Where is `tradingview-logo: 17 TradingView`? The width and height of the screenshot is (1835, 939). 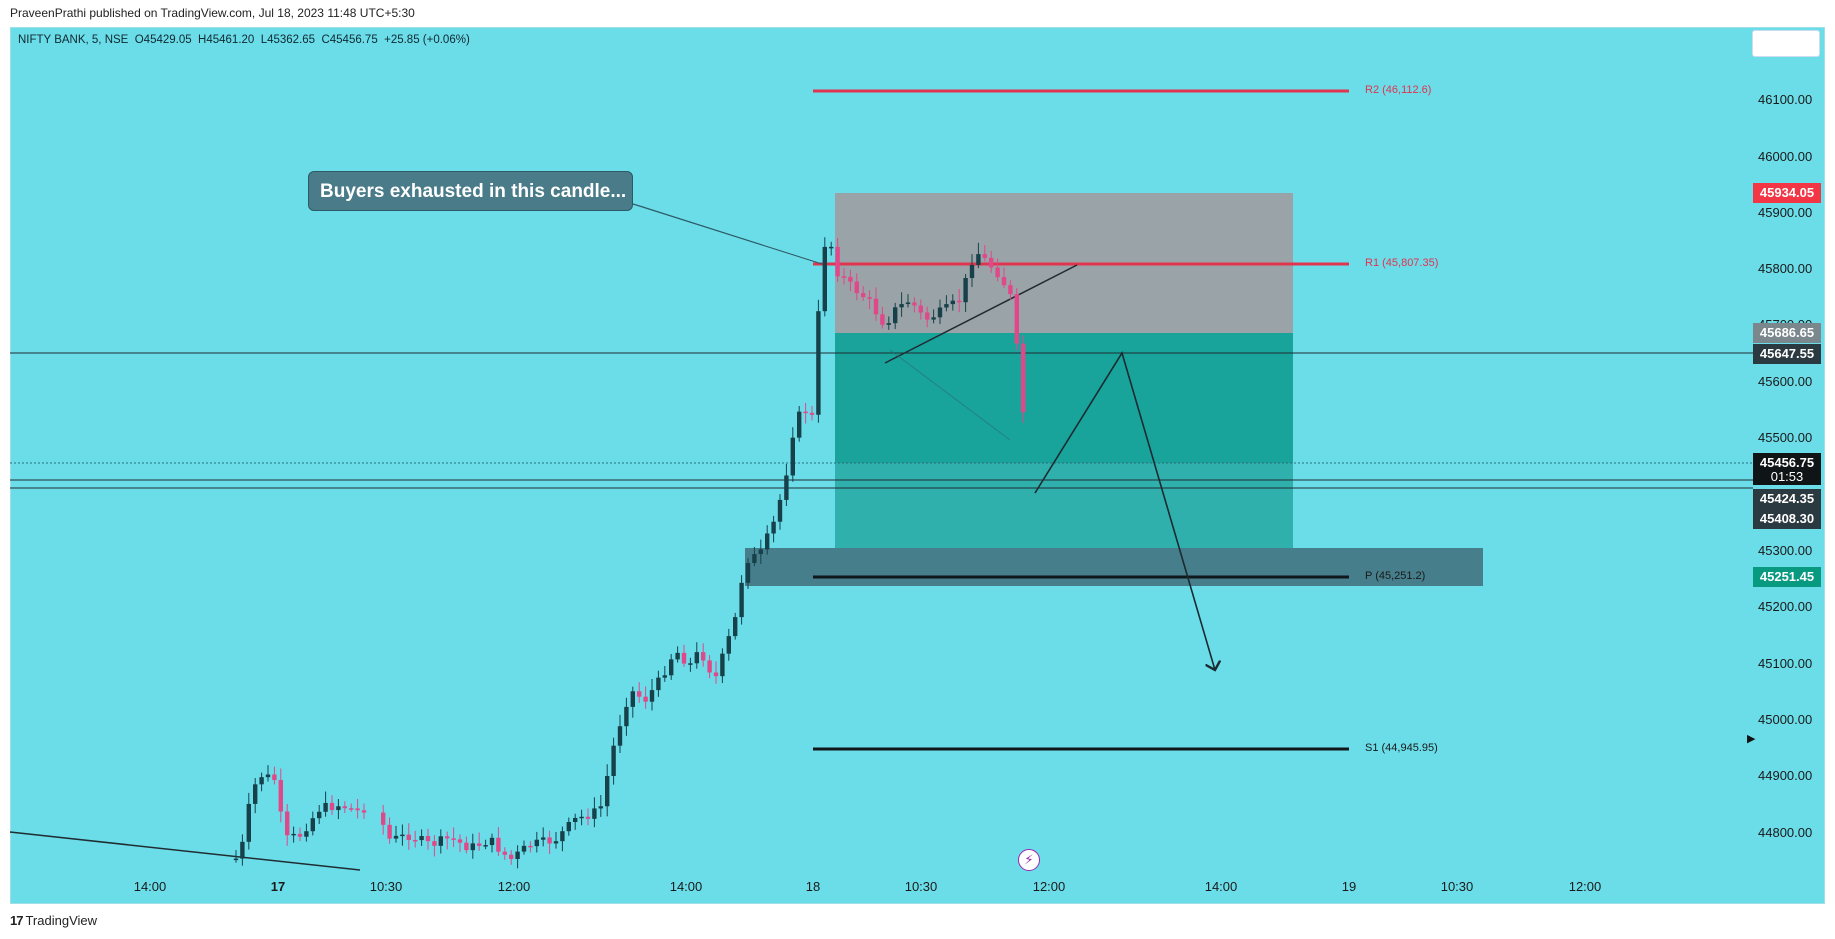 tradingview-logo: 17 TradingView is located at coordinates (54, 920).